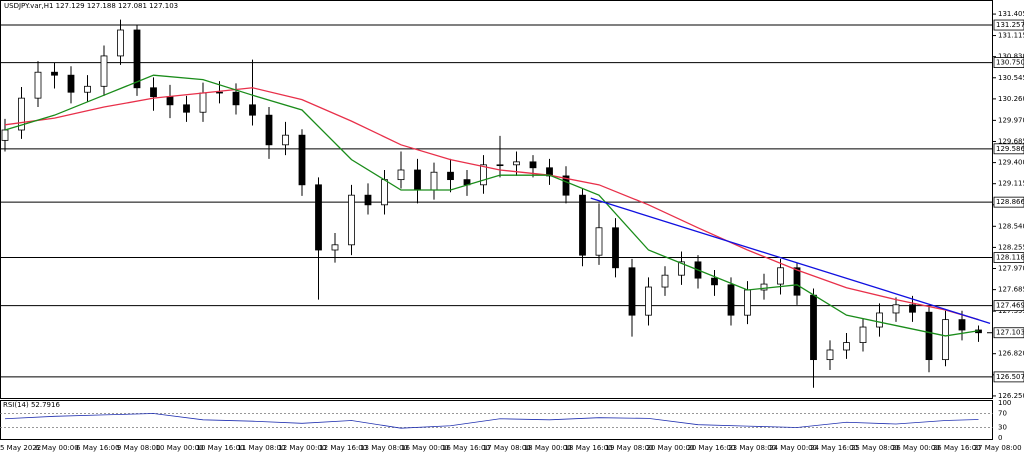 This screenshot has height=454, width=1024. Describe the element at coordinates (790, 260) in the screenshot. I see `trendline` at that location.